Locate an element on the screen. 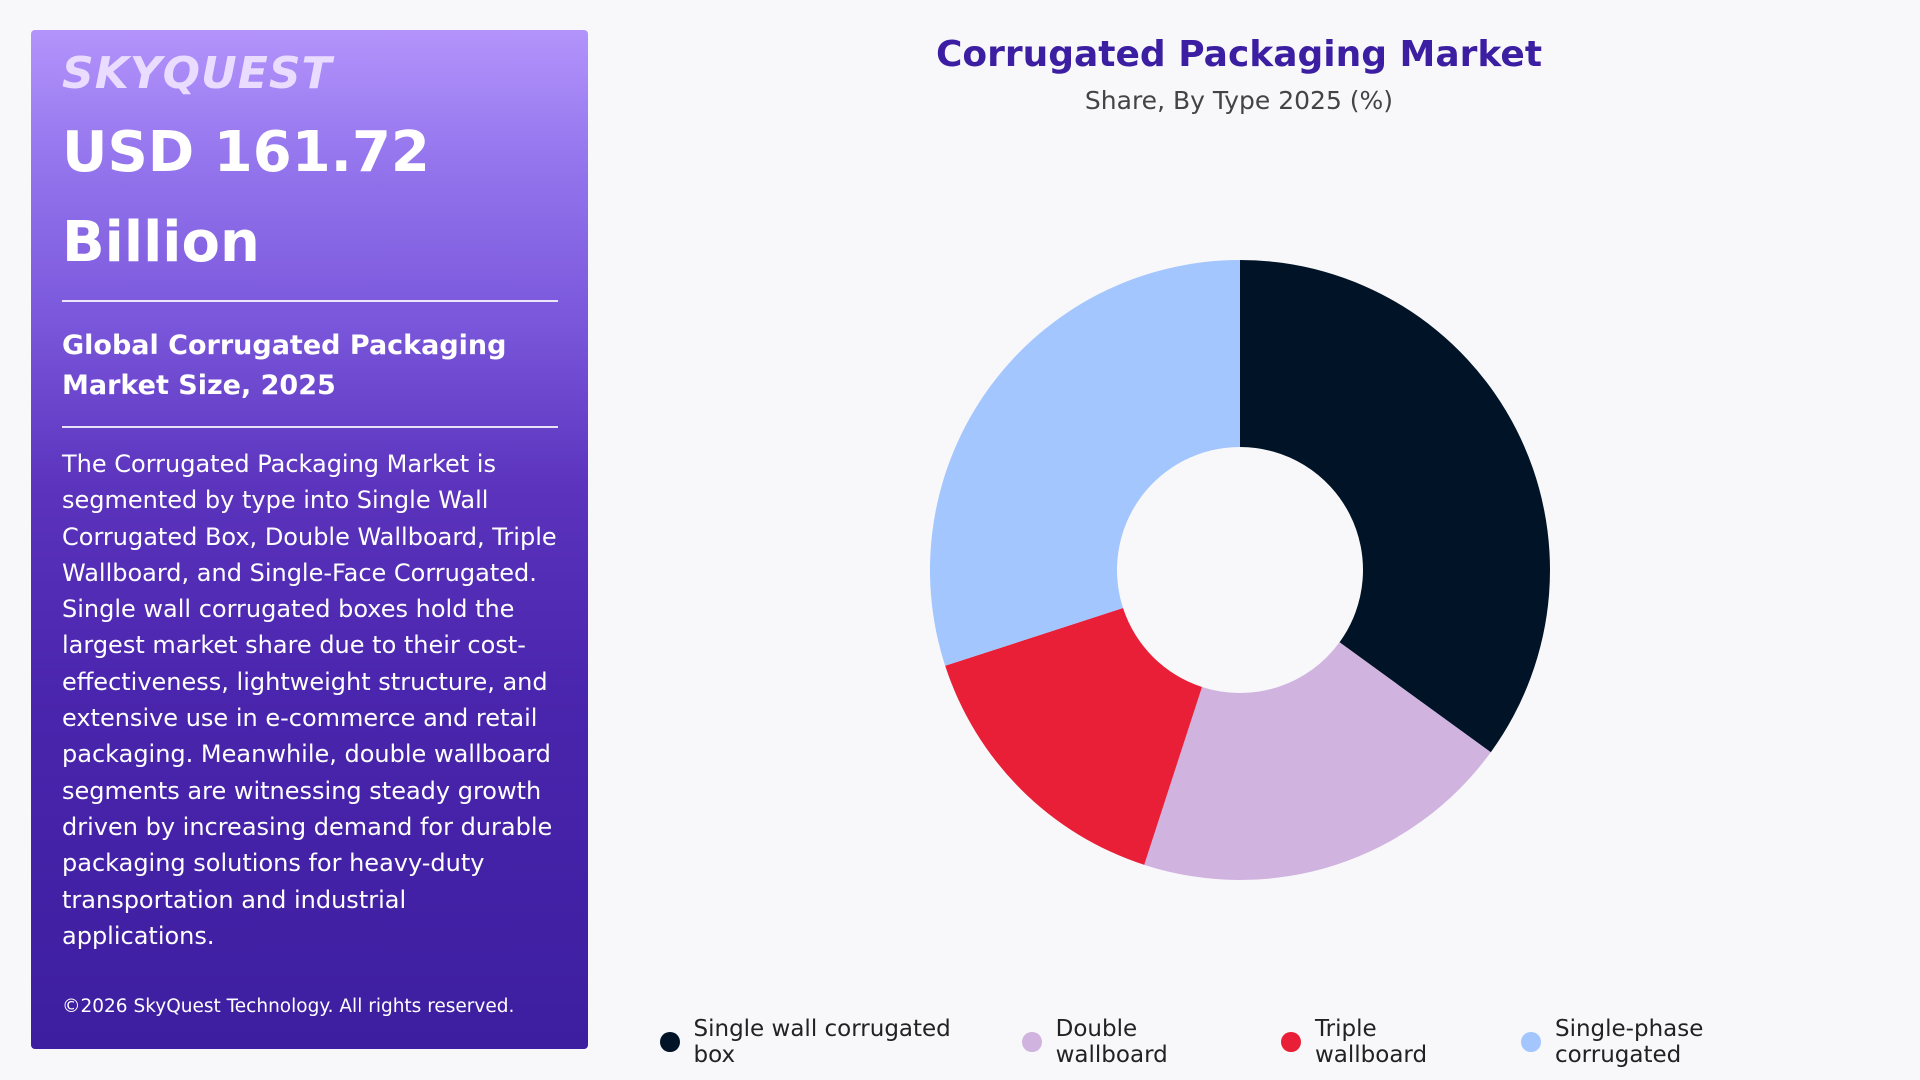 Image resolution: width=1920 pixels, height=1080 pixels. legend-label: Double wallboard is located at coordinates (1111, 1042).